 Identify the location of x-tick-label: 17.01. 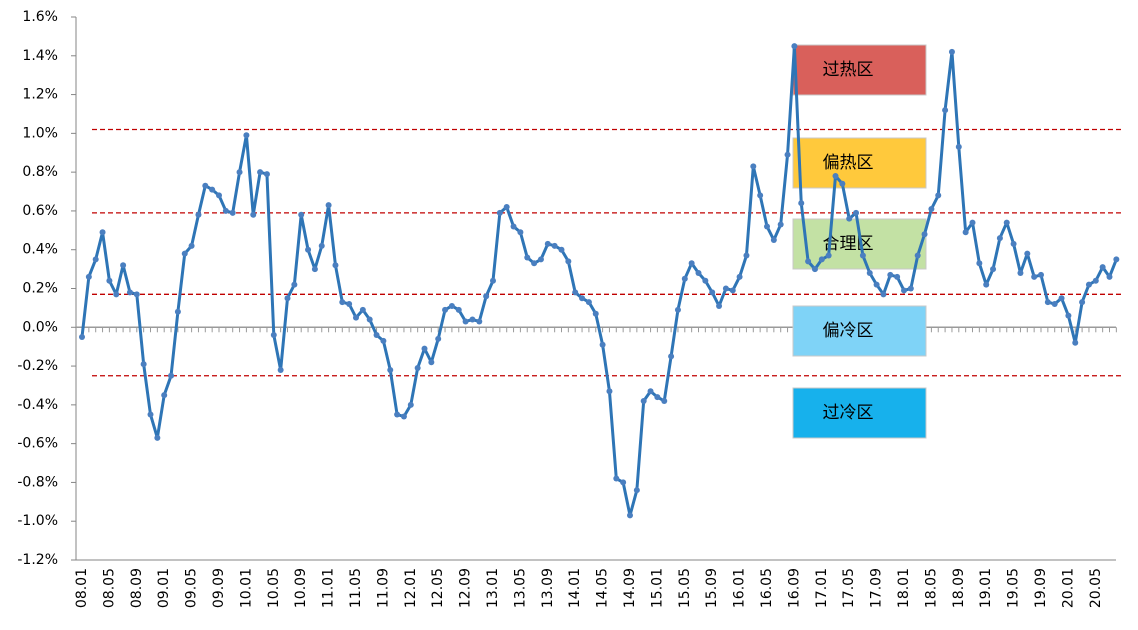
(822, 588).